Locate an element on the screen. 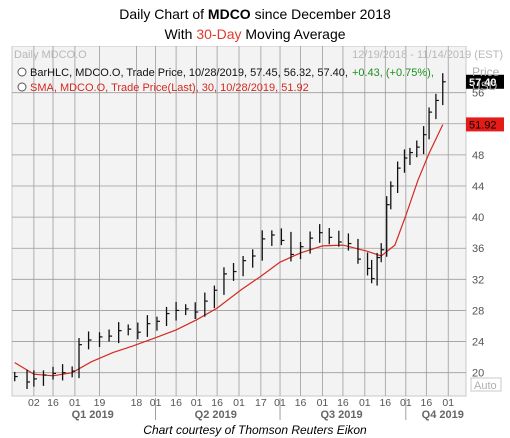  x-tick-label: 19 is located at coordinates (100, 403).